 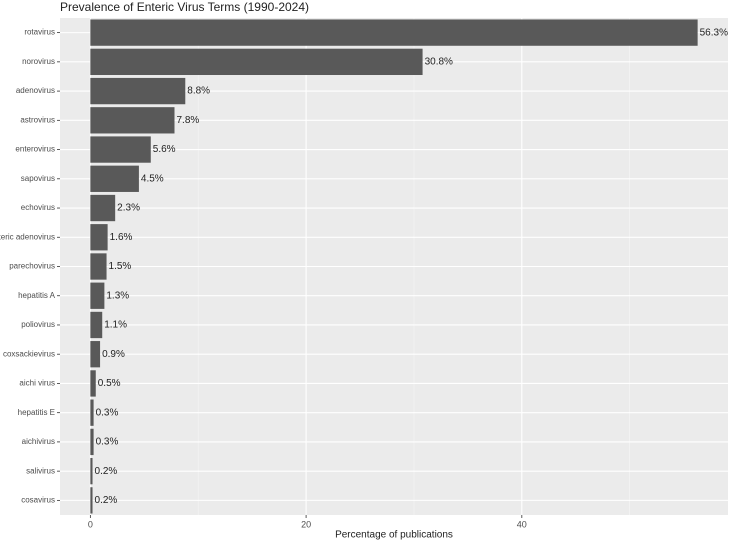 What do you see at coordinates (37, 119) in the screenshot?
I see `y-tick-label: astrovirus` at bounding box center [37, 119].